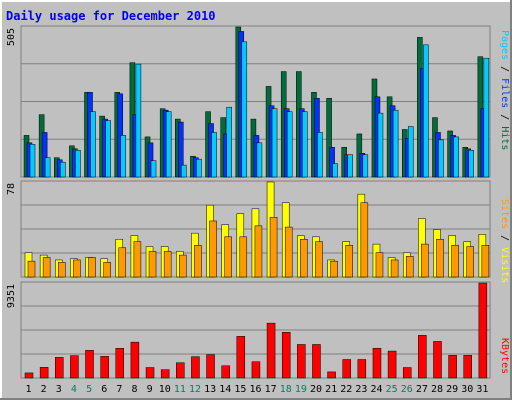 This screenshot has height=400, width=512. What do you see at coordinates (11, 189) in the screenshot?
I see `mid-ymax-label: 78` at bounding box center [11, 189].